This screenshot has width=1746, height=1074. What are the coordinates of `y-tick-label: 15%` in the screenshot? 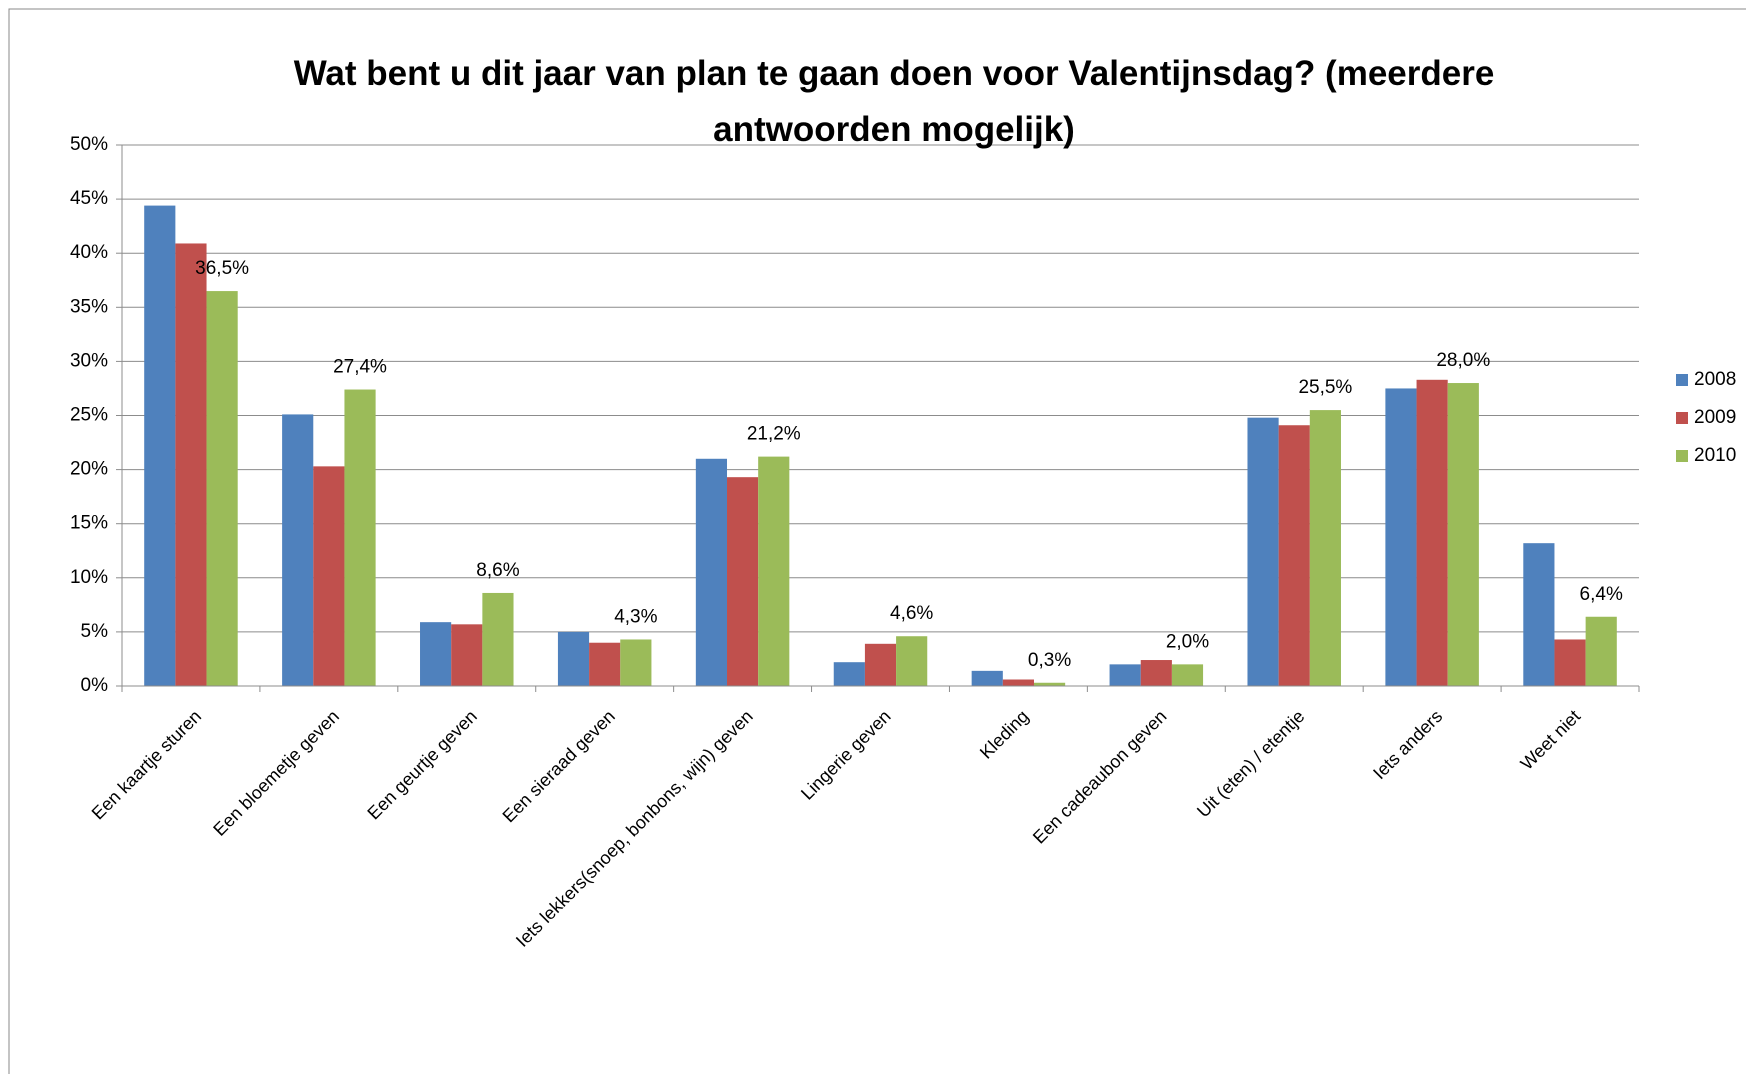 It's located at (89, 523).